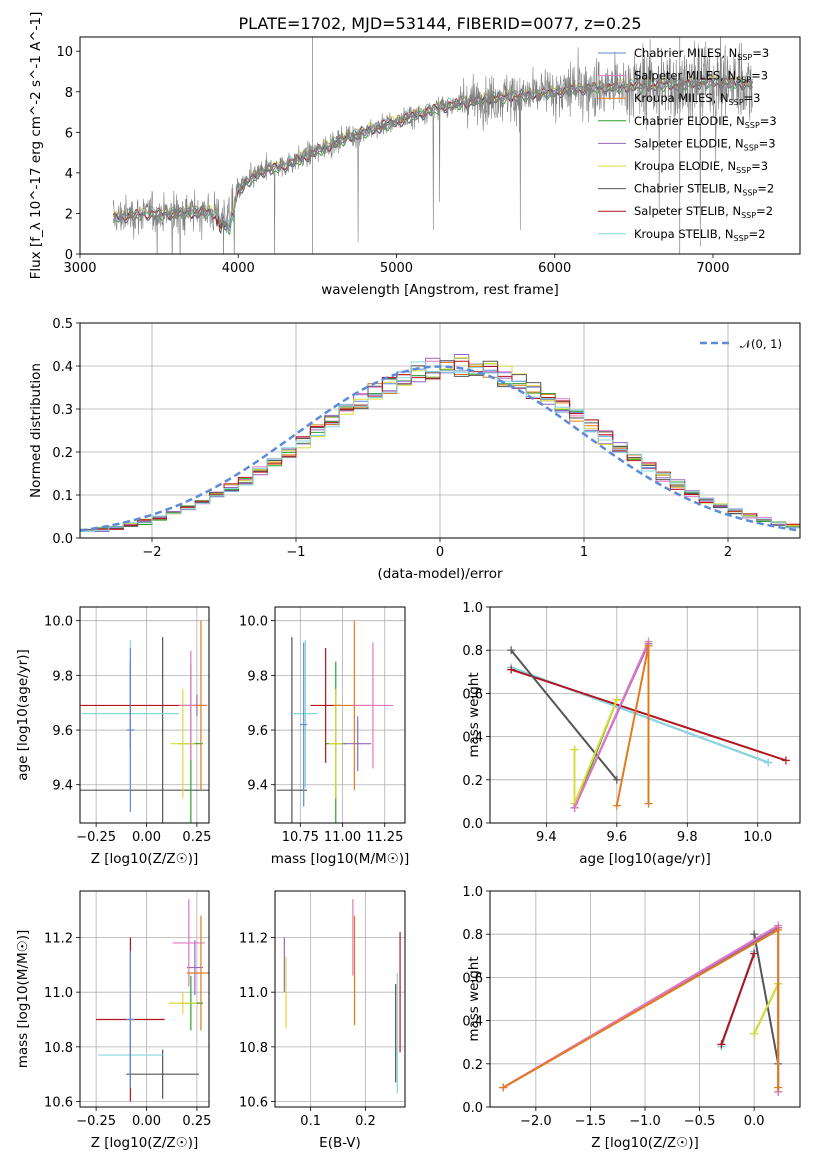  I want to click on x-tick-label: −0.5, so click(700, 1121).